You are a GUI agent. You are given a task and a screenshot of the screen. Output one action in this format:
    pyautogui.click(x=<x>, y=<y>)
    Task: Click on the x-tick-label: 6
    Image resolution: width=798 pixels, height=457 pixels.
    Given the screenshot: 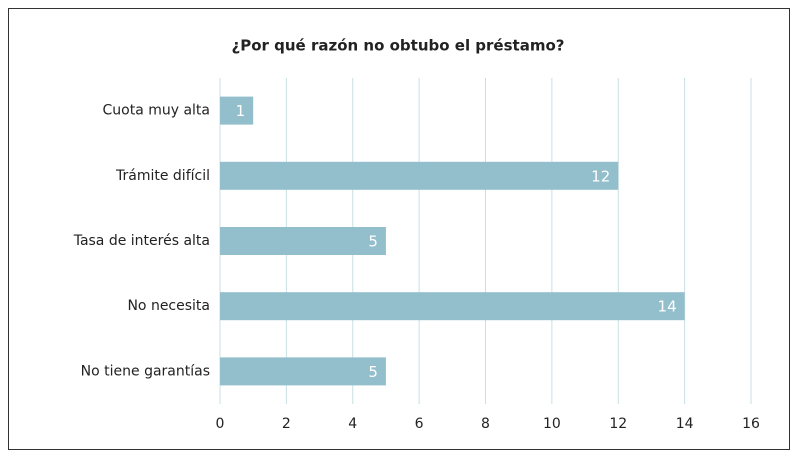 What is the action you would take?
    pyautogui.click(x=419, y=424)
    